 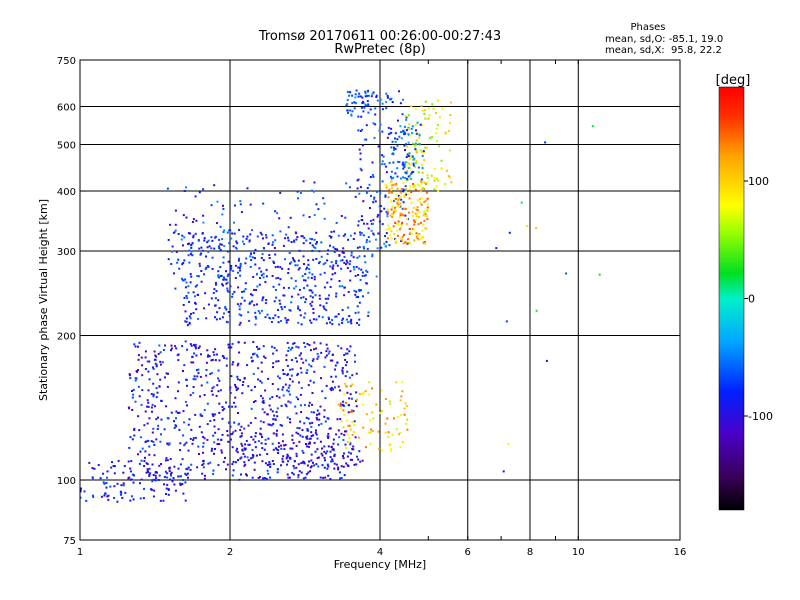 What do you see at coordinates (647, 27) in the screenshot?
I see `legend-title: Phases` at bounding box center [647, 27].